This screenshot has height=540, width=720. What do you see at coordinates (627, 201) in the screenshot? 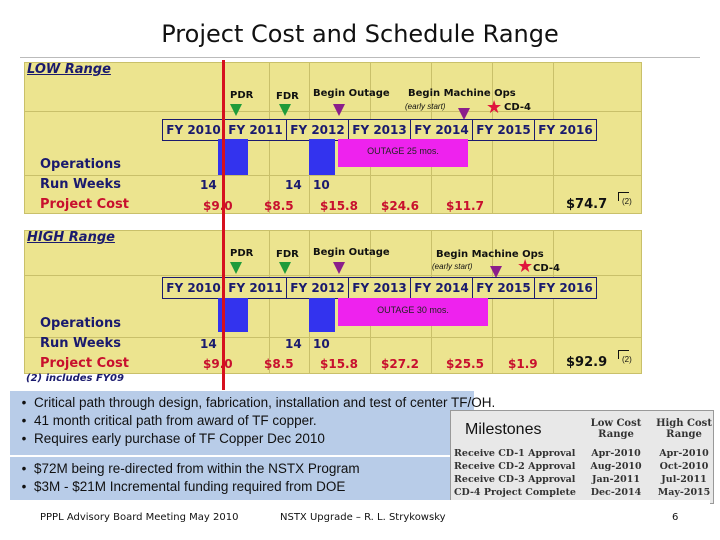
I see `low-total-note: (2)` at bounding box center [627, 201].